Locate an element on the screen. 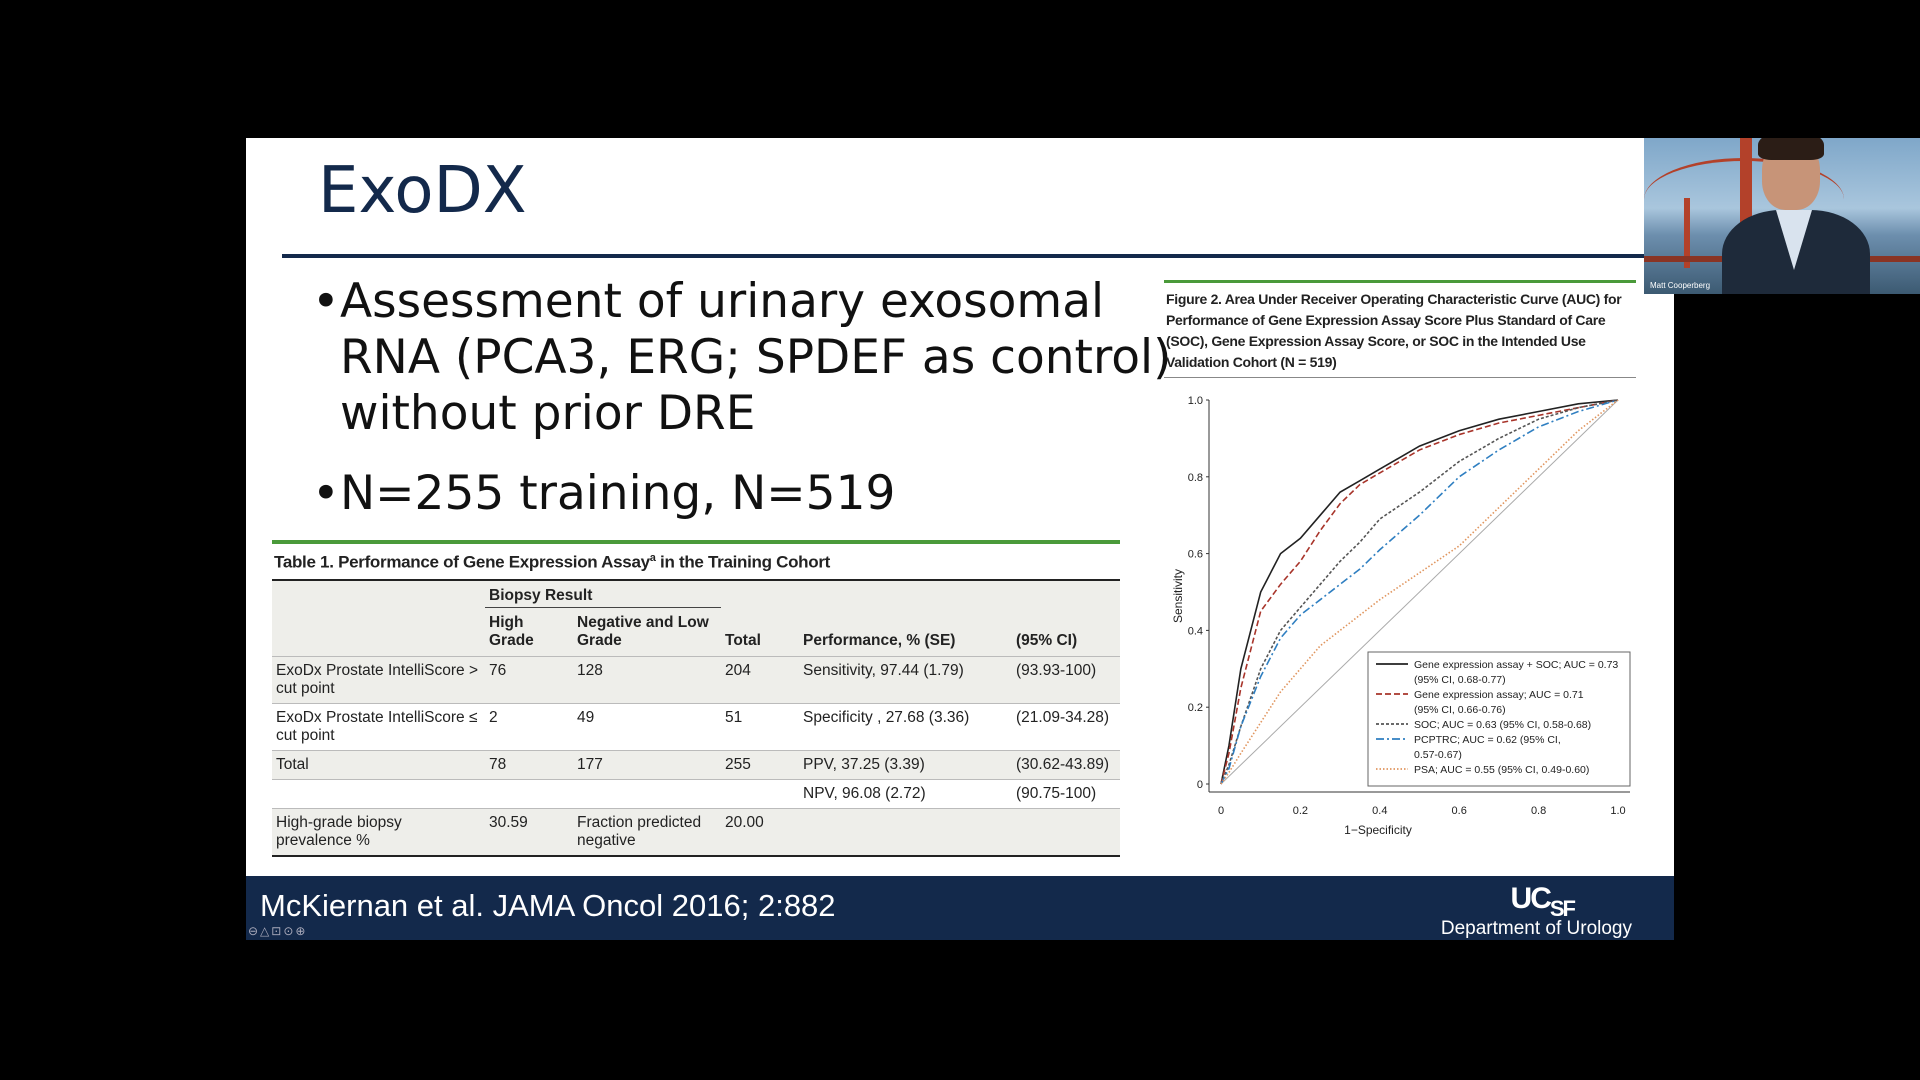  roc-y-tick-label: 0.6 is located at coordinates (1195, 555).